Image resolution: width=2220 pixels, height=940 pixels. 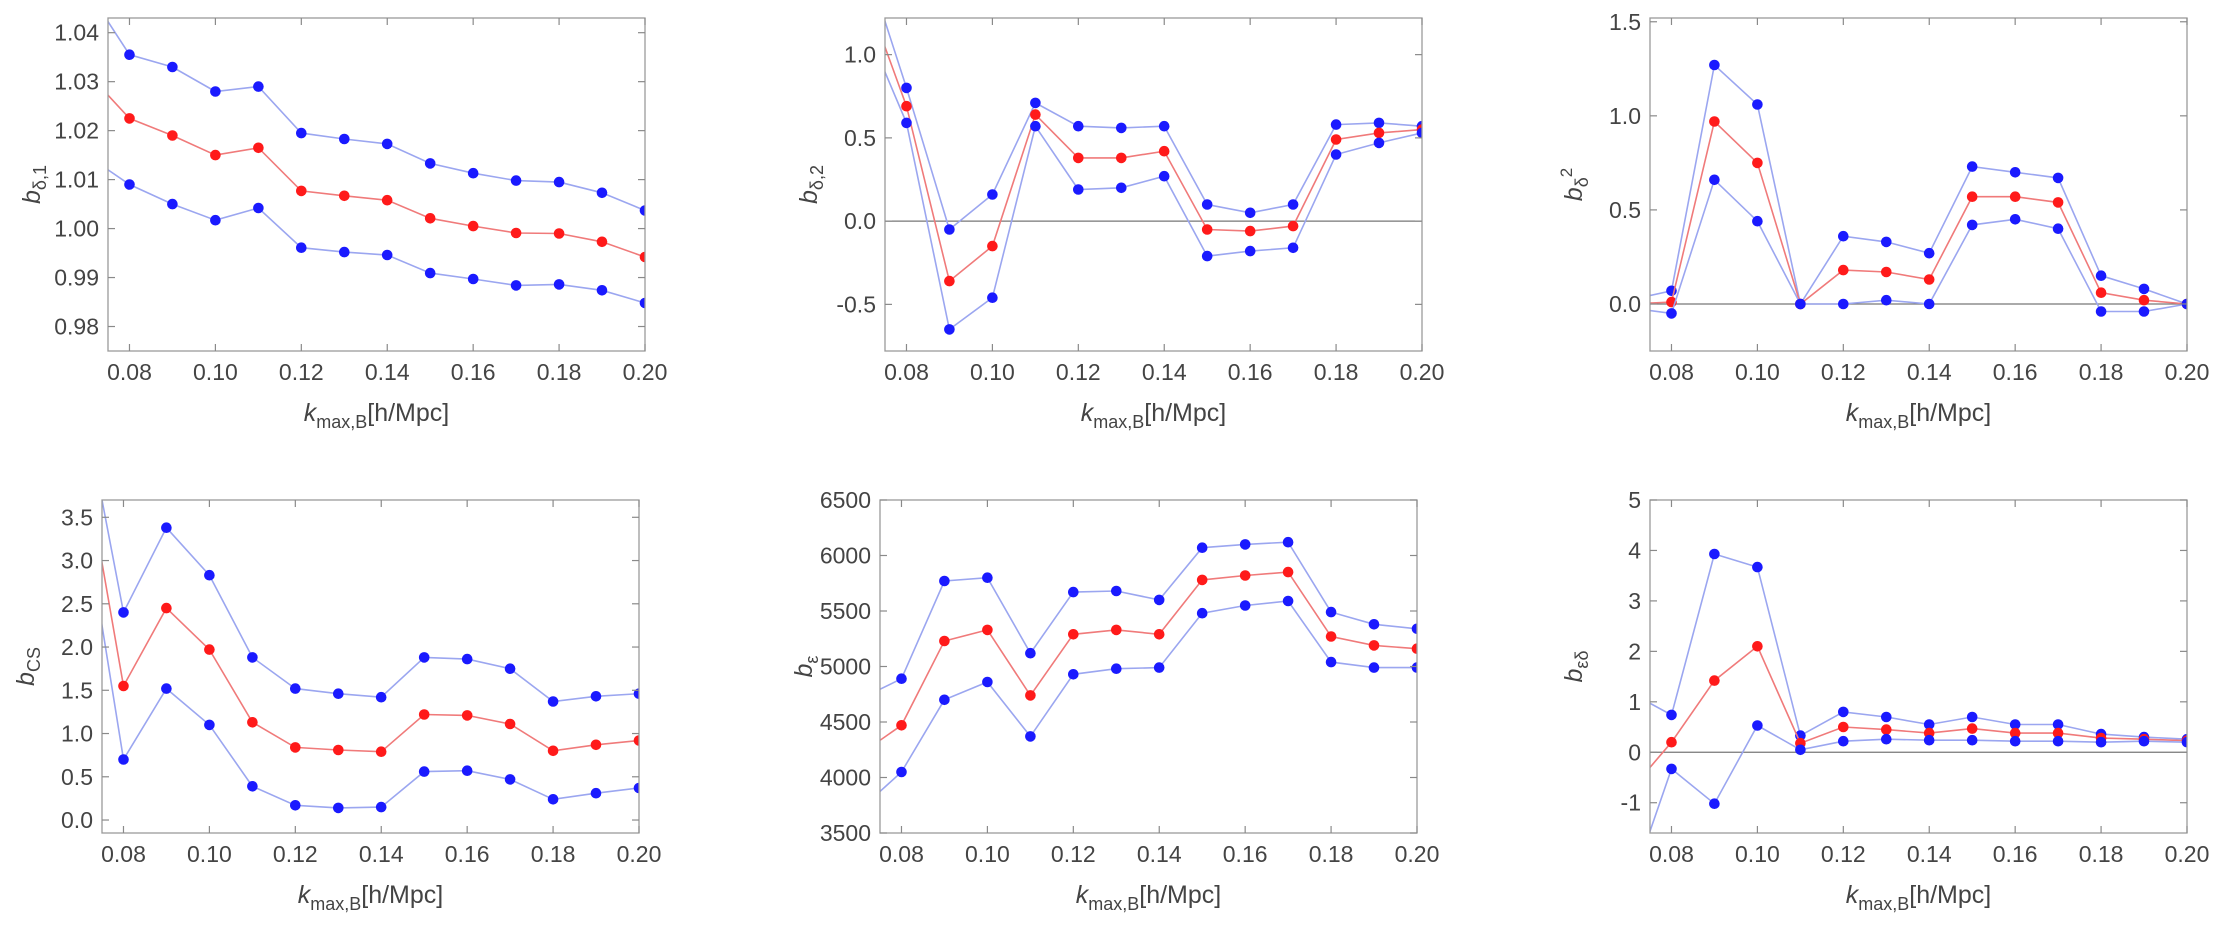 I want to click on y-tick-label: 0, so click(x=1634, y=752).